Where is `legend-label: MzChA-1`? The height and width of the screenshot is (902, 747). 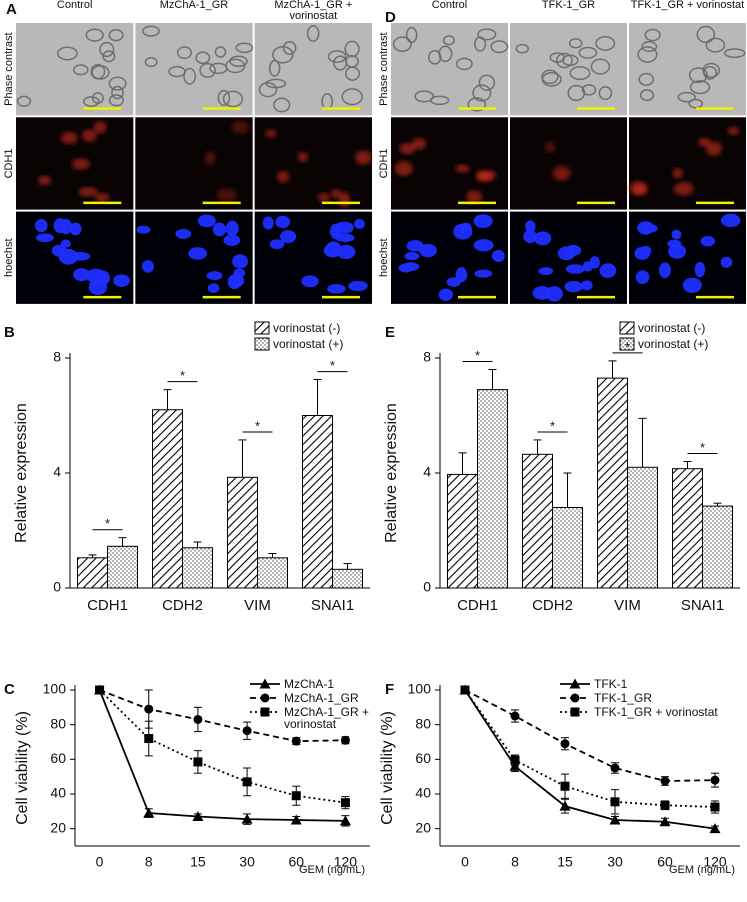
legend-label: MzChA-1 is located at coordinates (309, 684).